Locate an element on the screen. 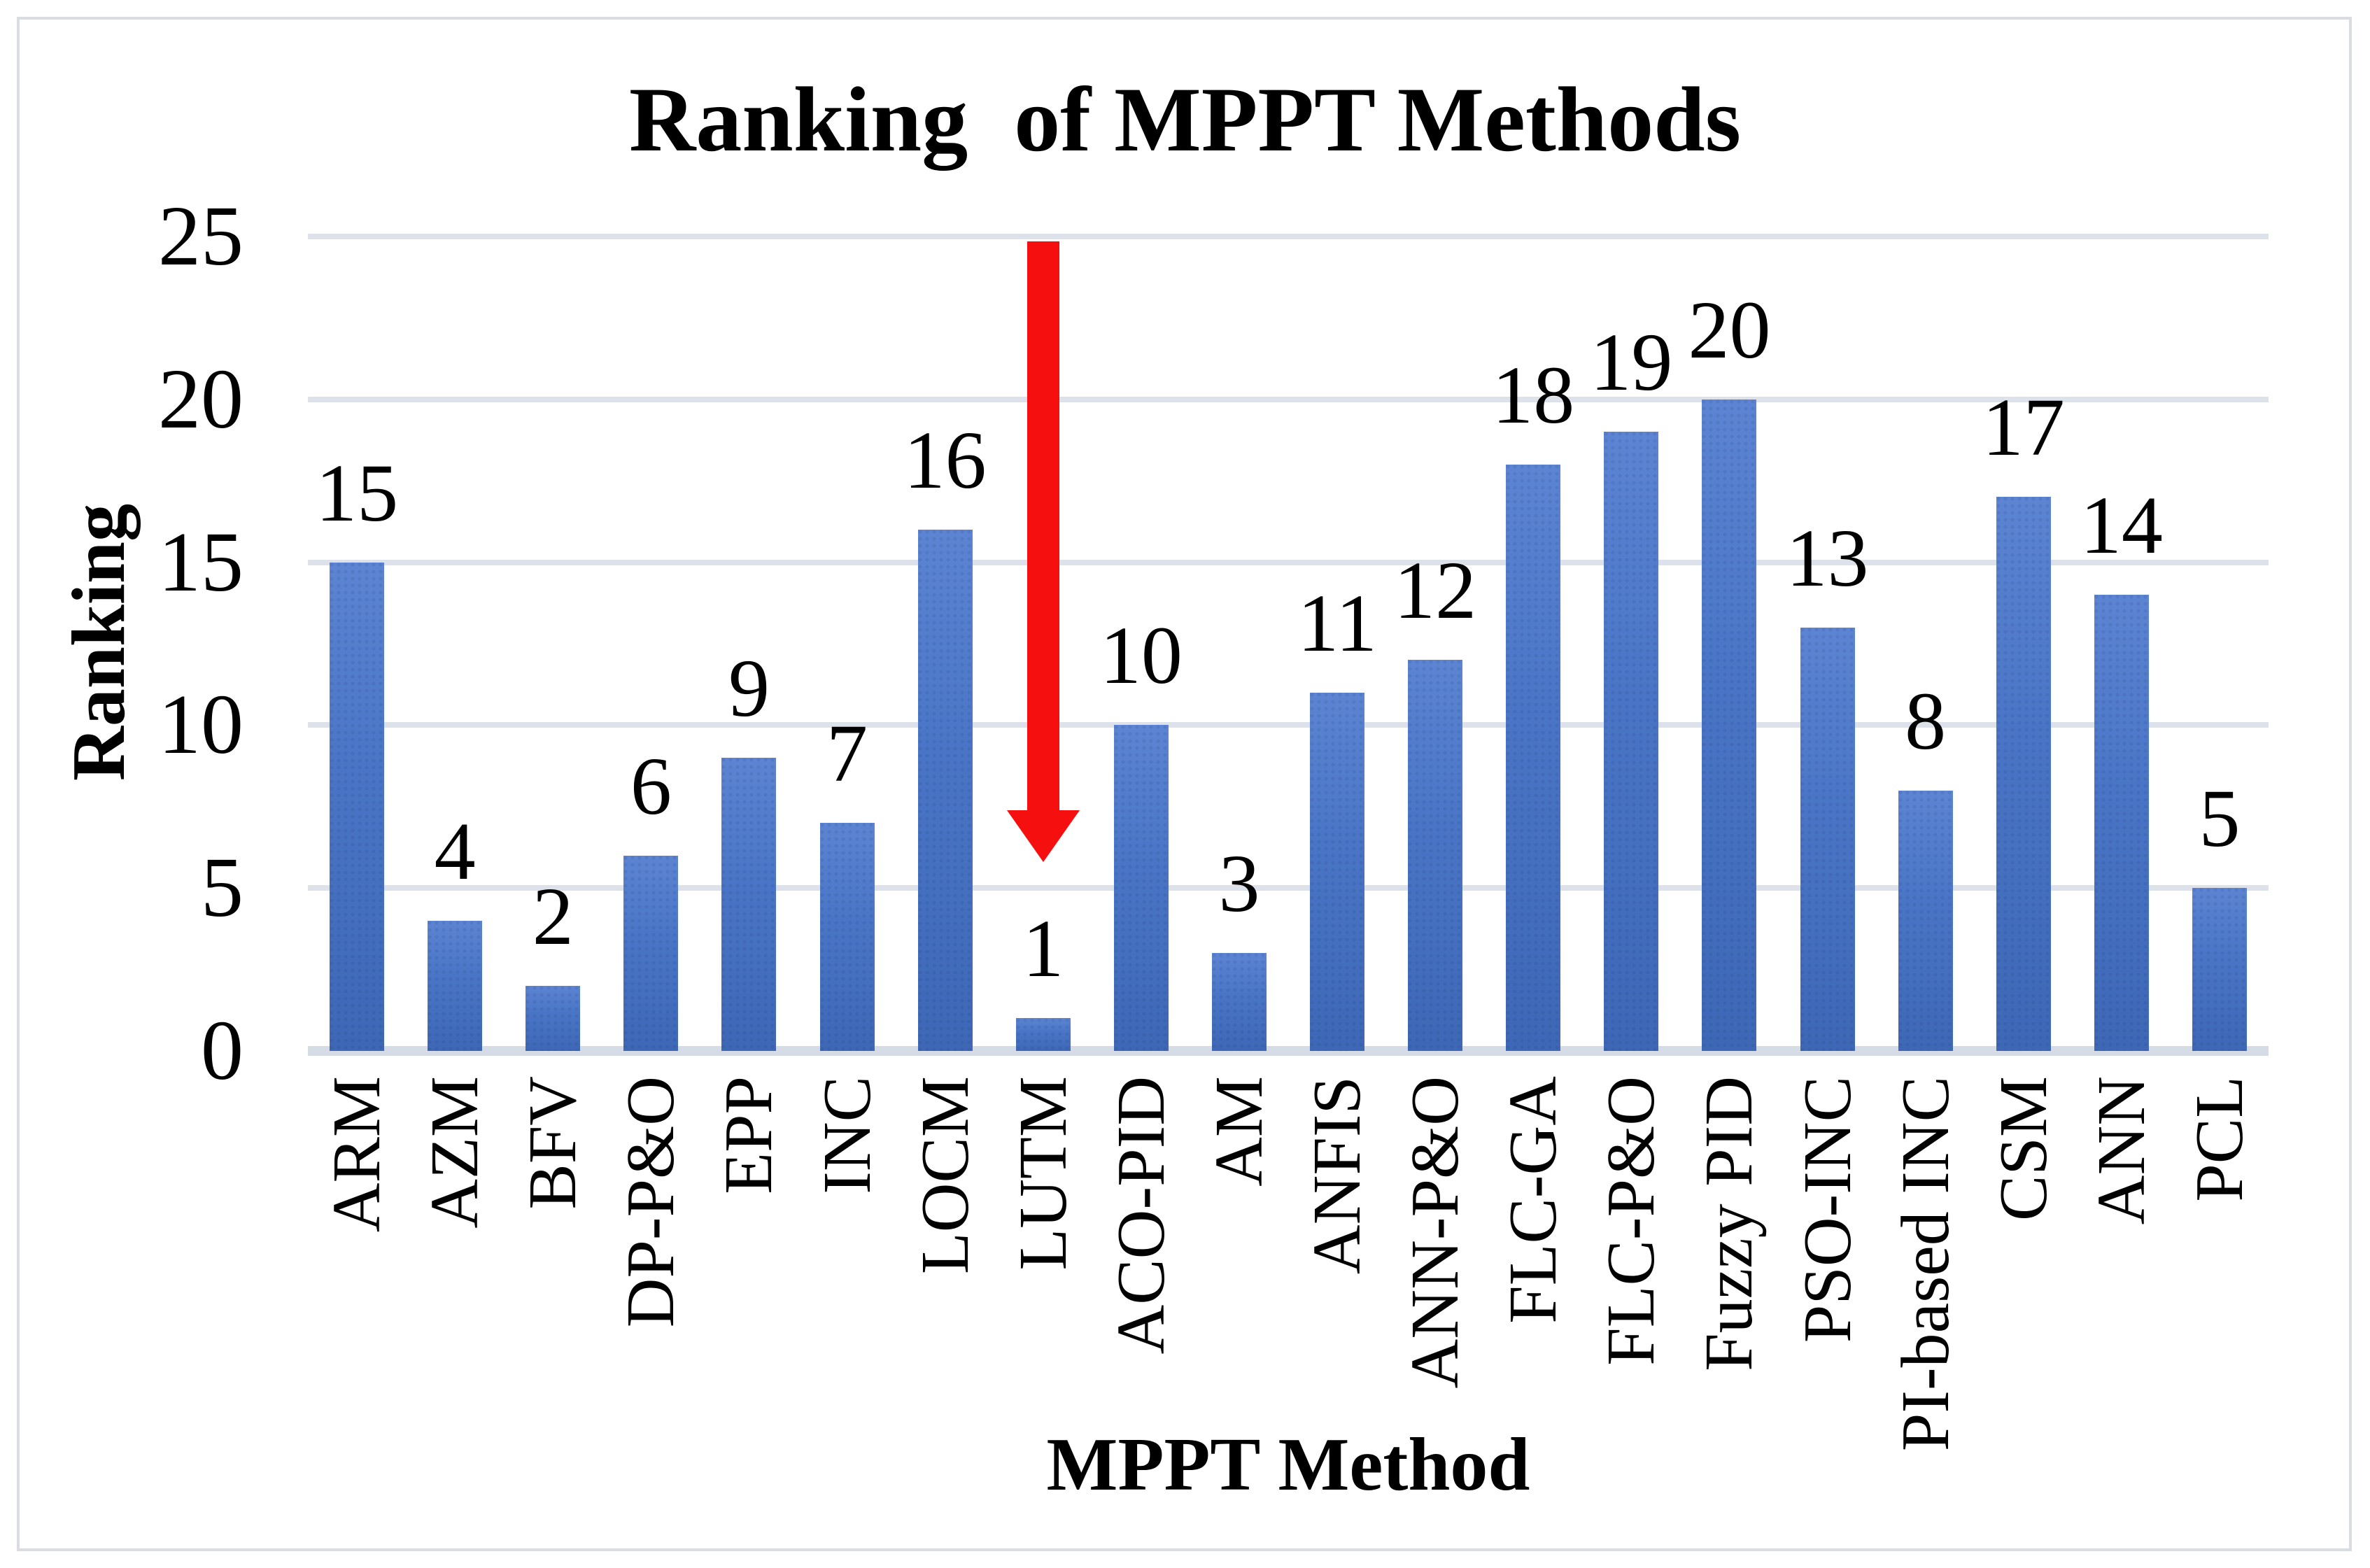 This screenshot has height=1568, width=2370. bar-value-label: 20 is located at coordinates (1729, 329).